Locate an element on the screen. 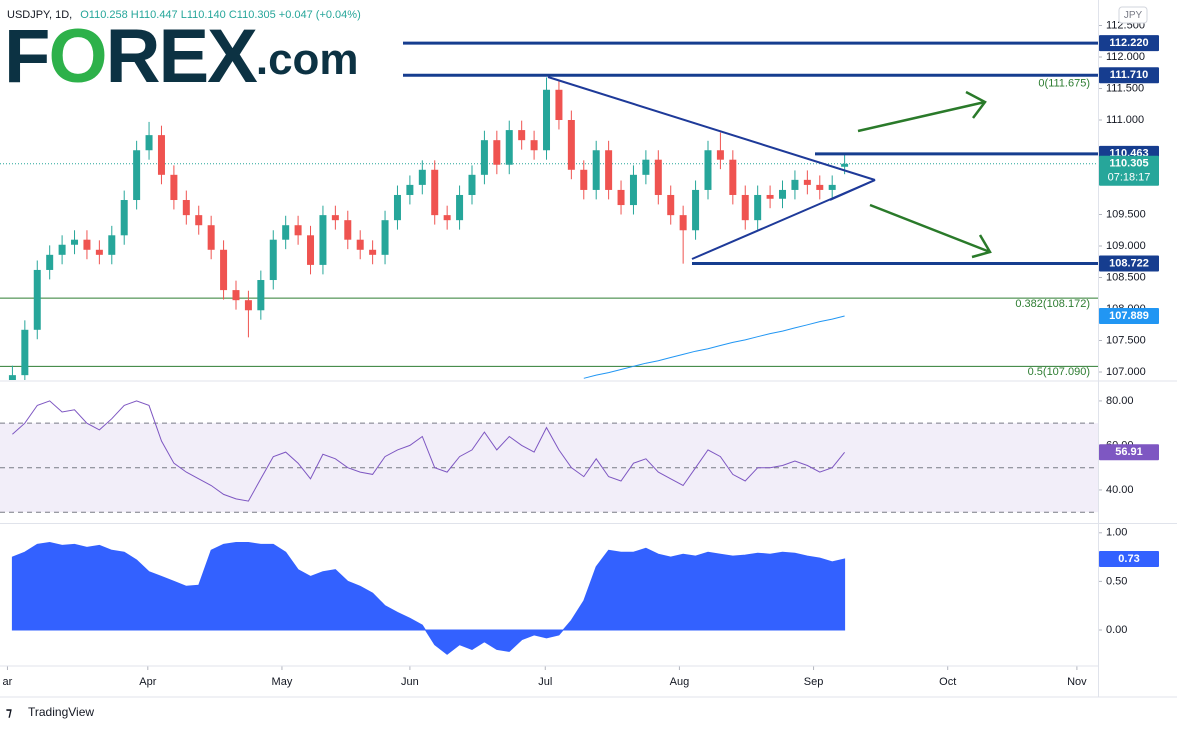  logo-part: .com is located at coordinates (307, 59).